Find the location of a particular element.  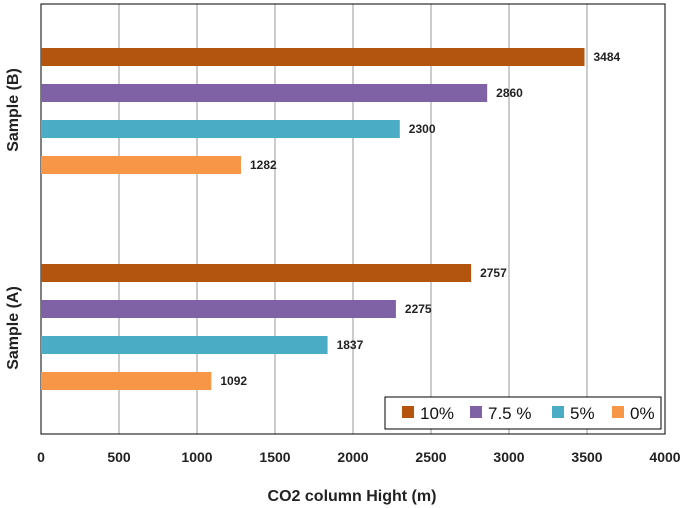

legend-label: 7.5 % is located at coordinates (509, 413).